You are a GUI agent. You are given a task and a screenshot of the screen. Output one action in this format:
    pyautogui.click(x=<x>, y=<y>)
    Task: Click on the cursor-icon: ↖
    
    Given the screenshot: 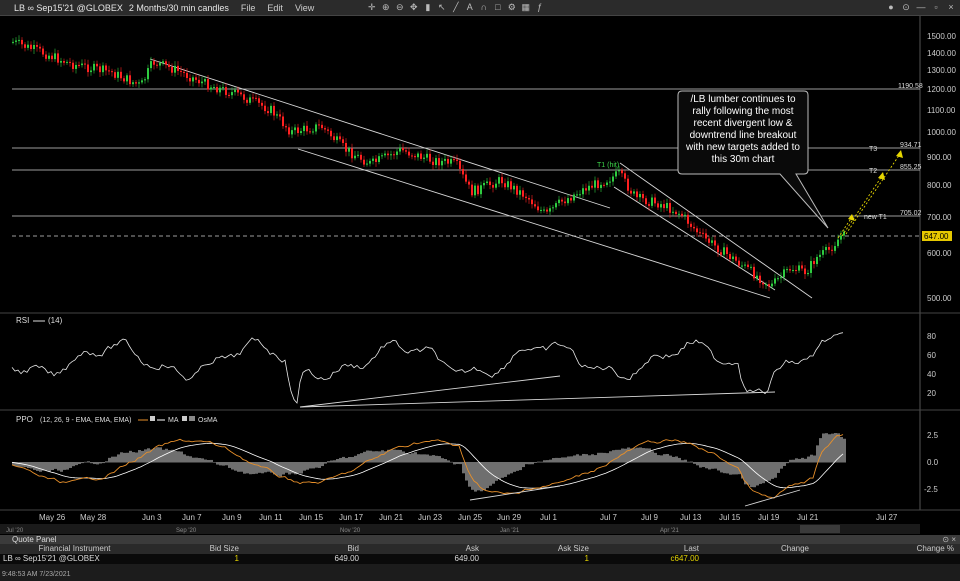 What is the action you would take?
    pyautogui.click(x=442, y=7)
    